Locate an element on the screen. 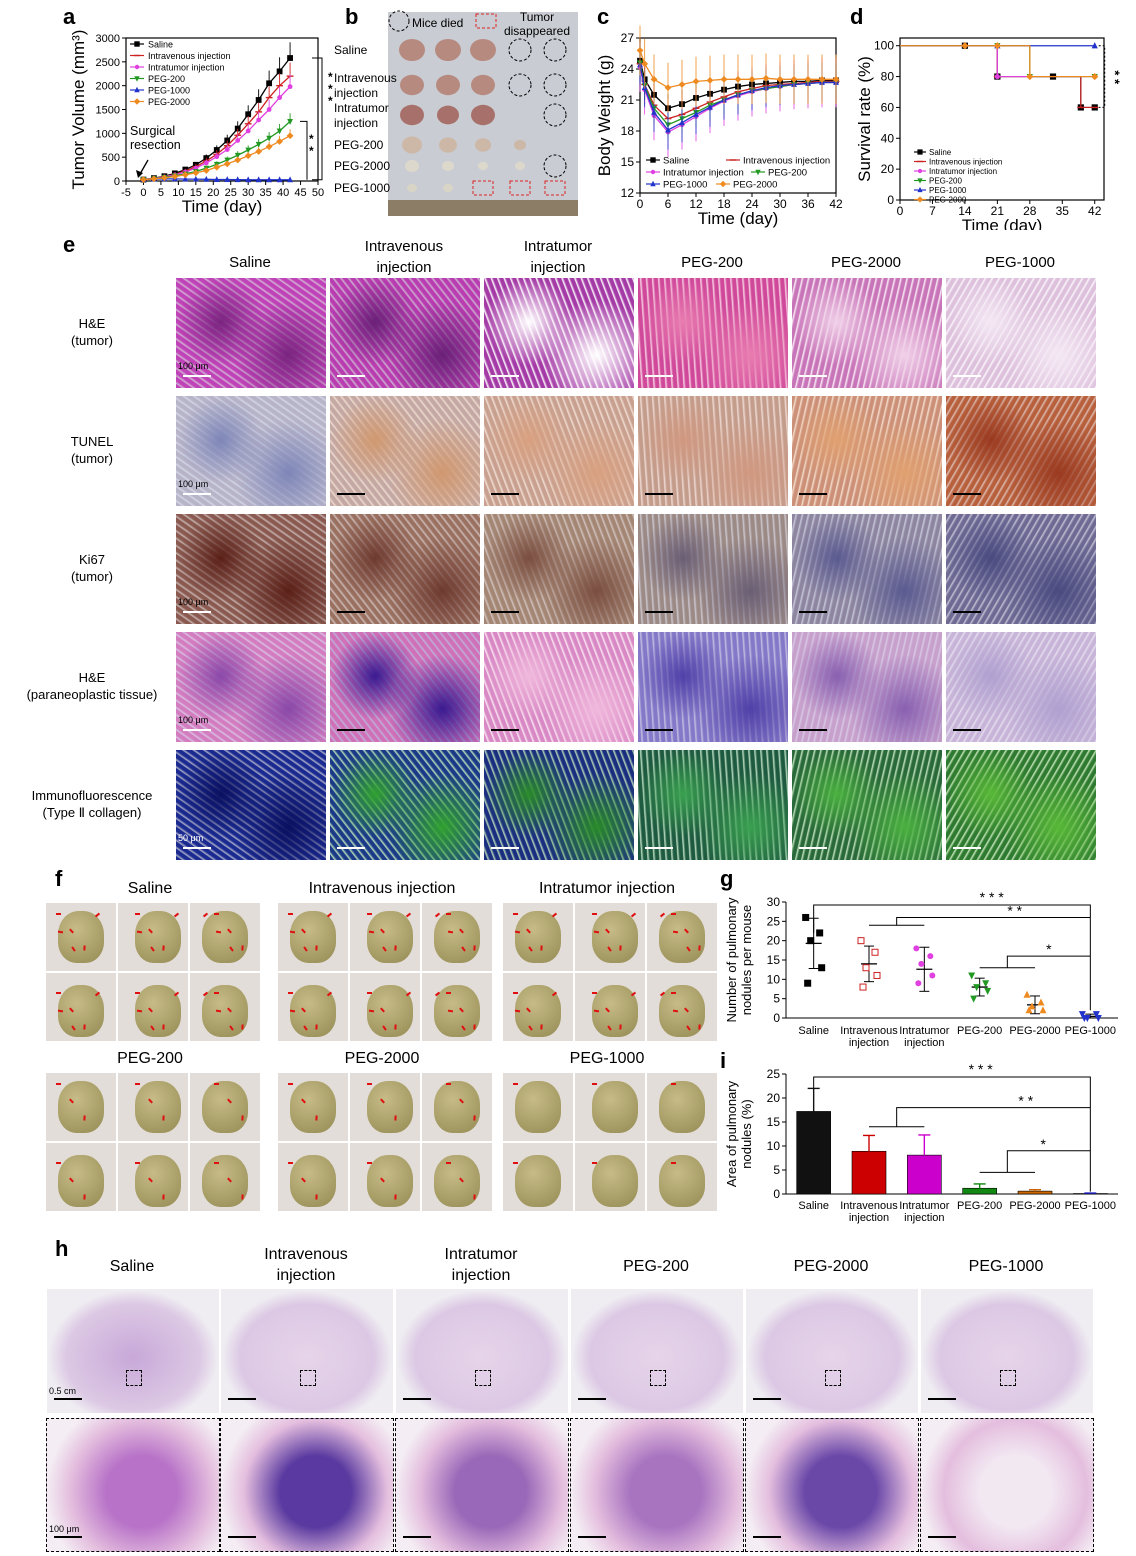 This screenshot has width=1136, height=1556. lung-group-title: Saline is located at coordinates (150, 888).